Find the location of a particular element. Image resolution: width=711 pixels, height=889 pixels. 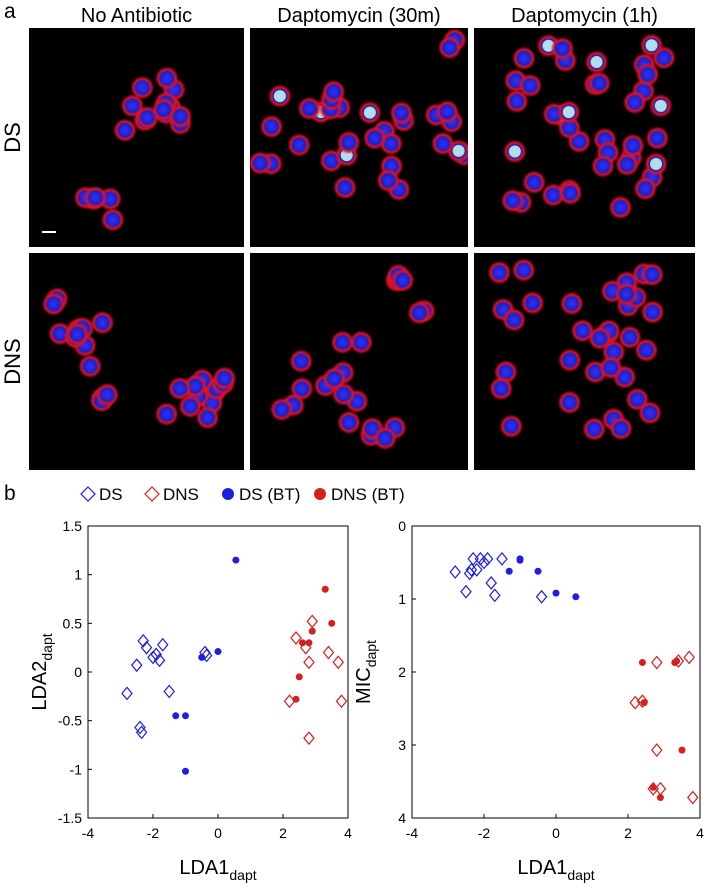

panel-letter: a is located at coordinates (10, 11).